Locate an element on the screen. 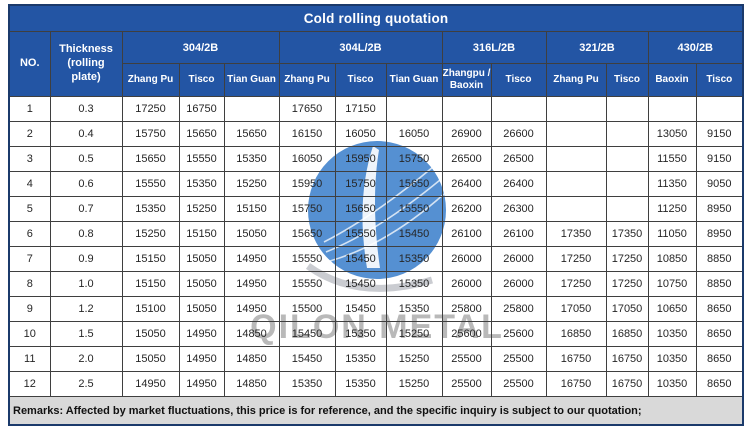 This screenshot has width=750, height=426. price-cell: 15150 is located at coordinates (251, 209).